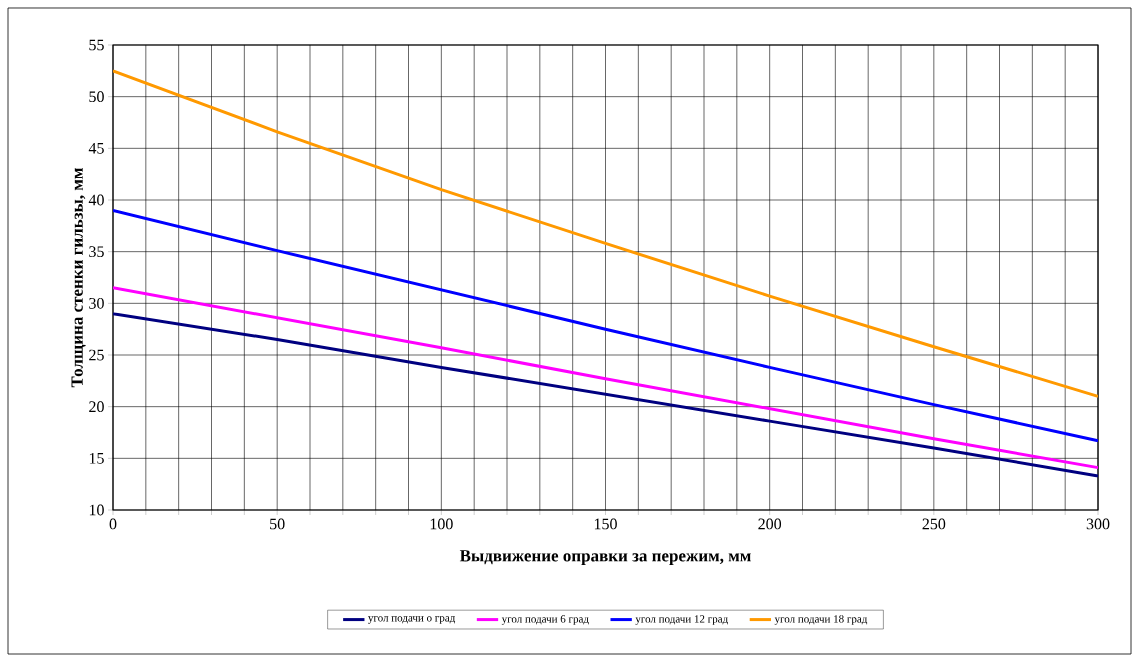 This screenshot has width=1139, height=662. What do you see at coordinates (277, 524) in the screenshot?
I see `x-tick-label: 50` at bounding box center [277, 524].